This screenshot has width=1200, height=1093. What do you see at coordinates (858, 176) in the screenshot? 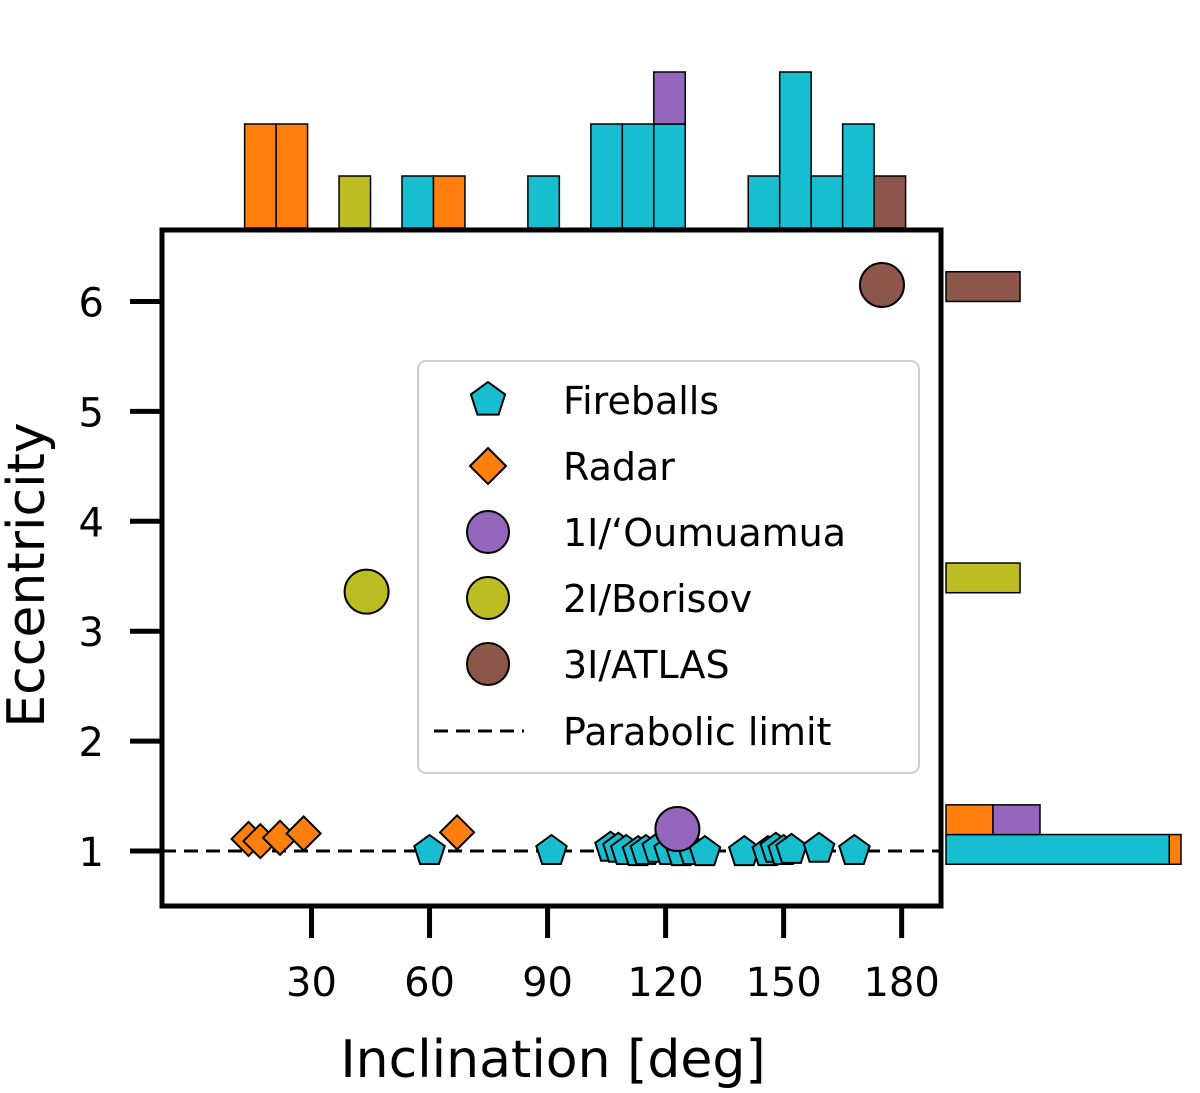
I see `inclination-bar-12-fireballs` at bounding box center [858, 176].